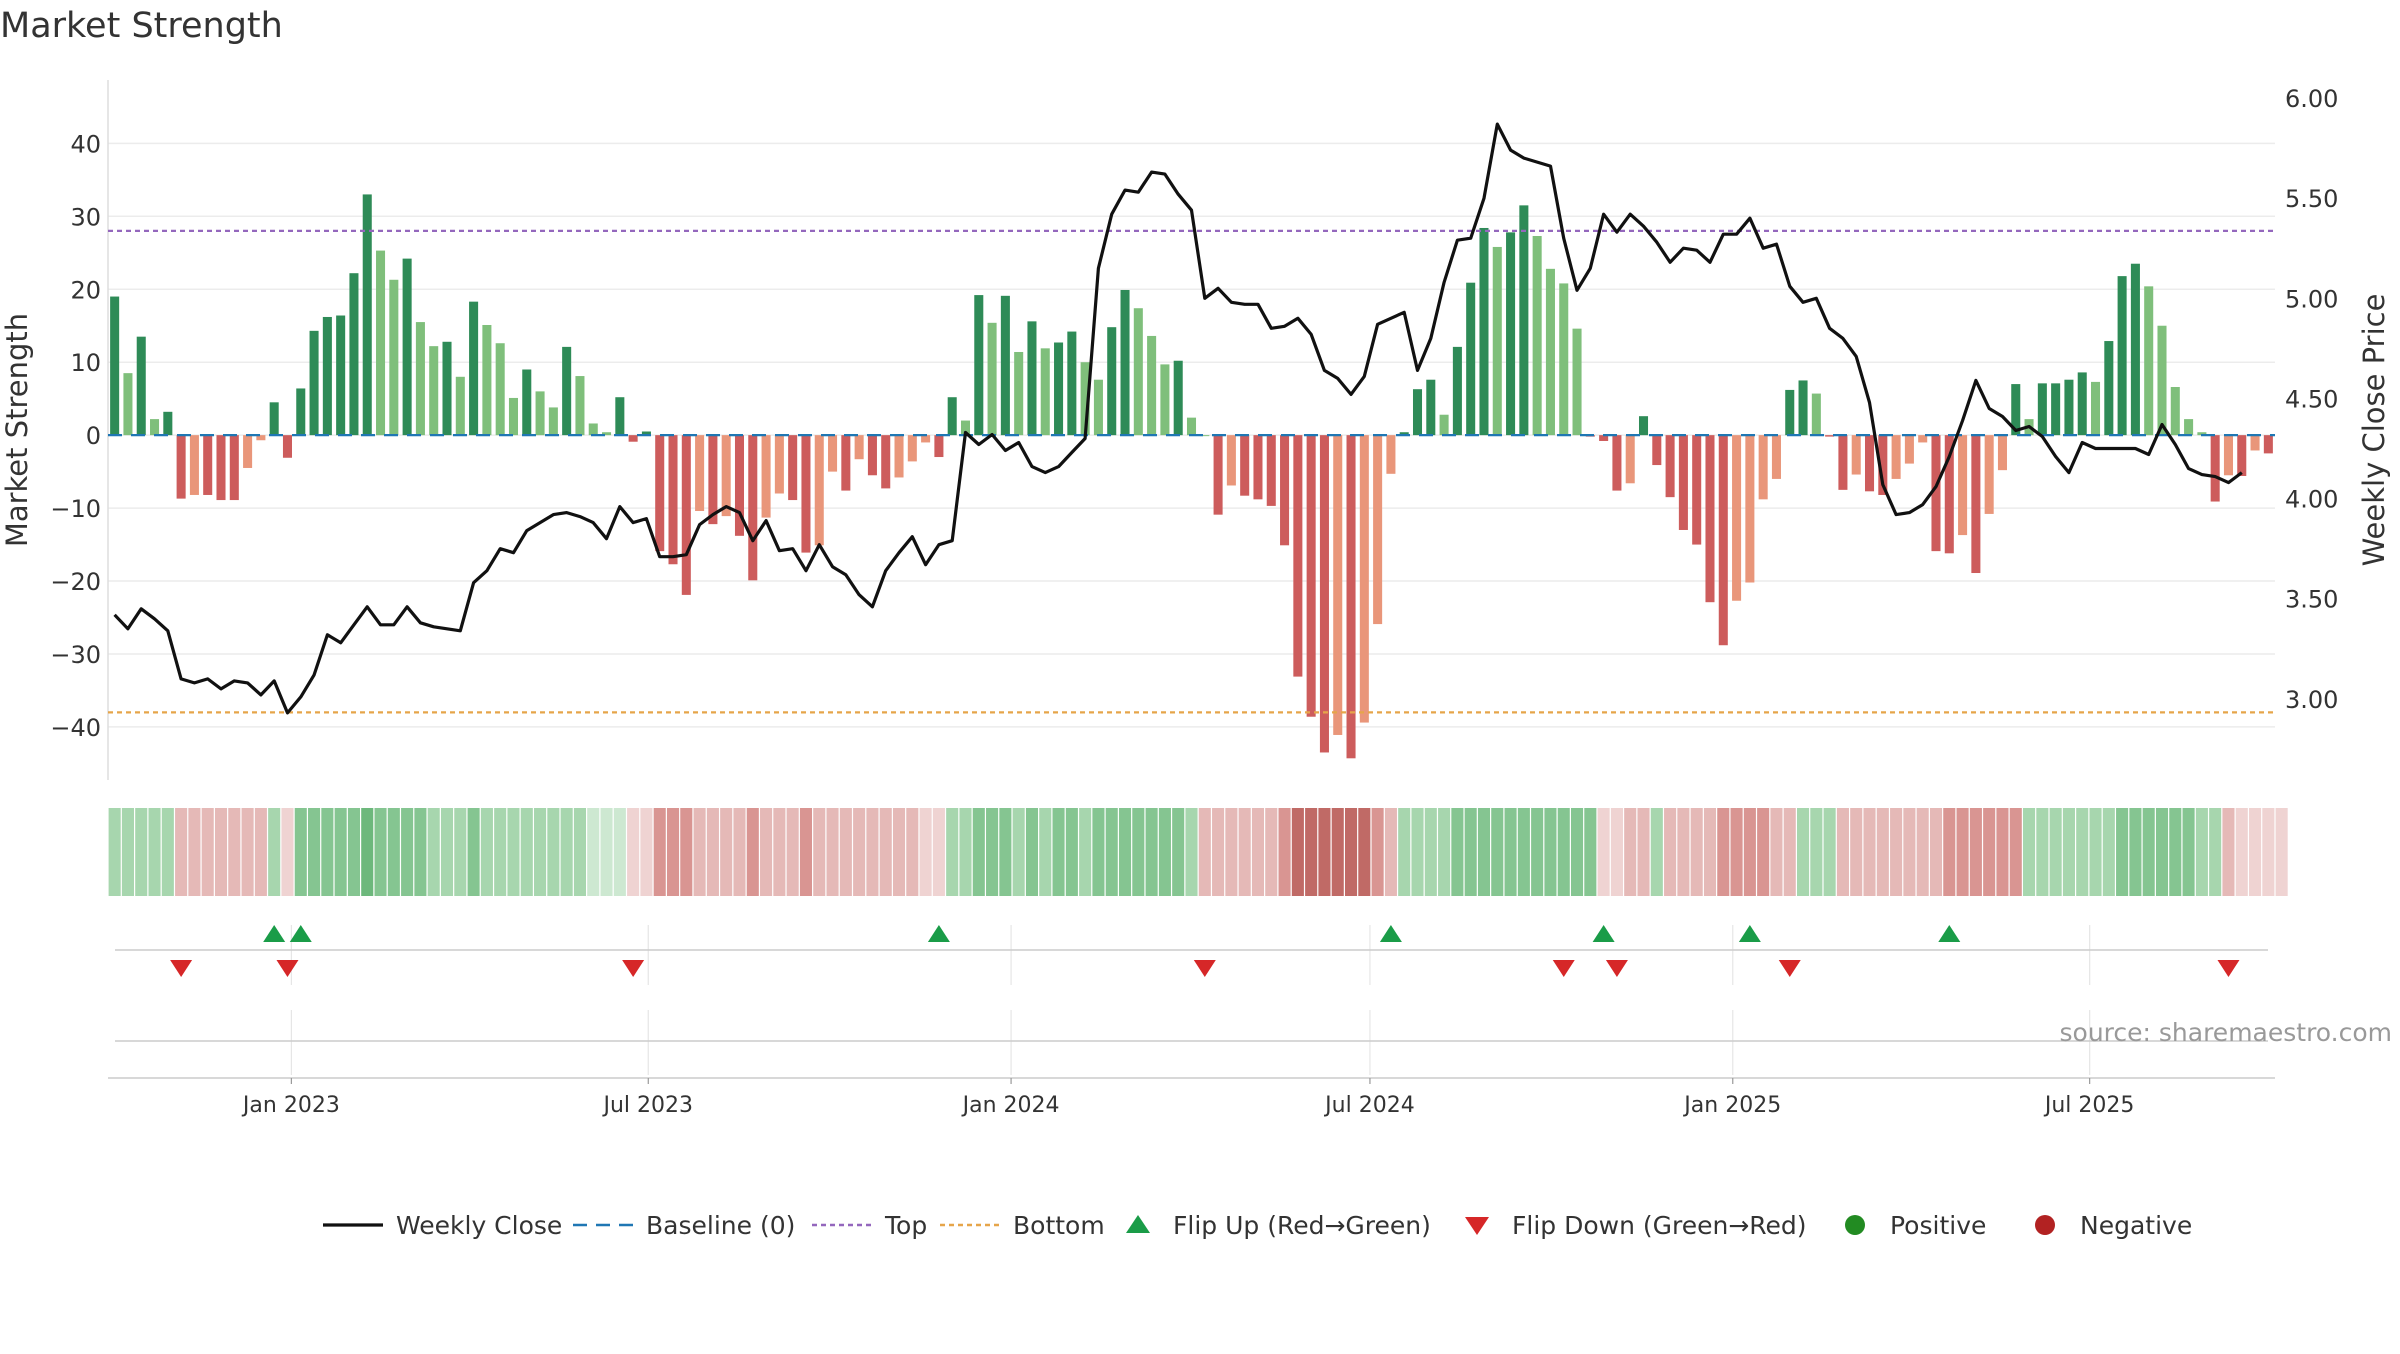 The image size is (2400, 1354). I want to click on legend-label: Negative, so click(2136, 1225).